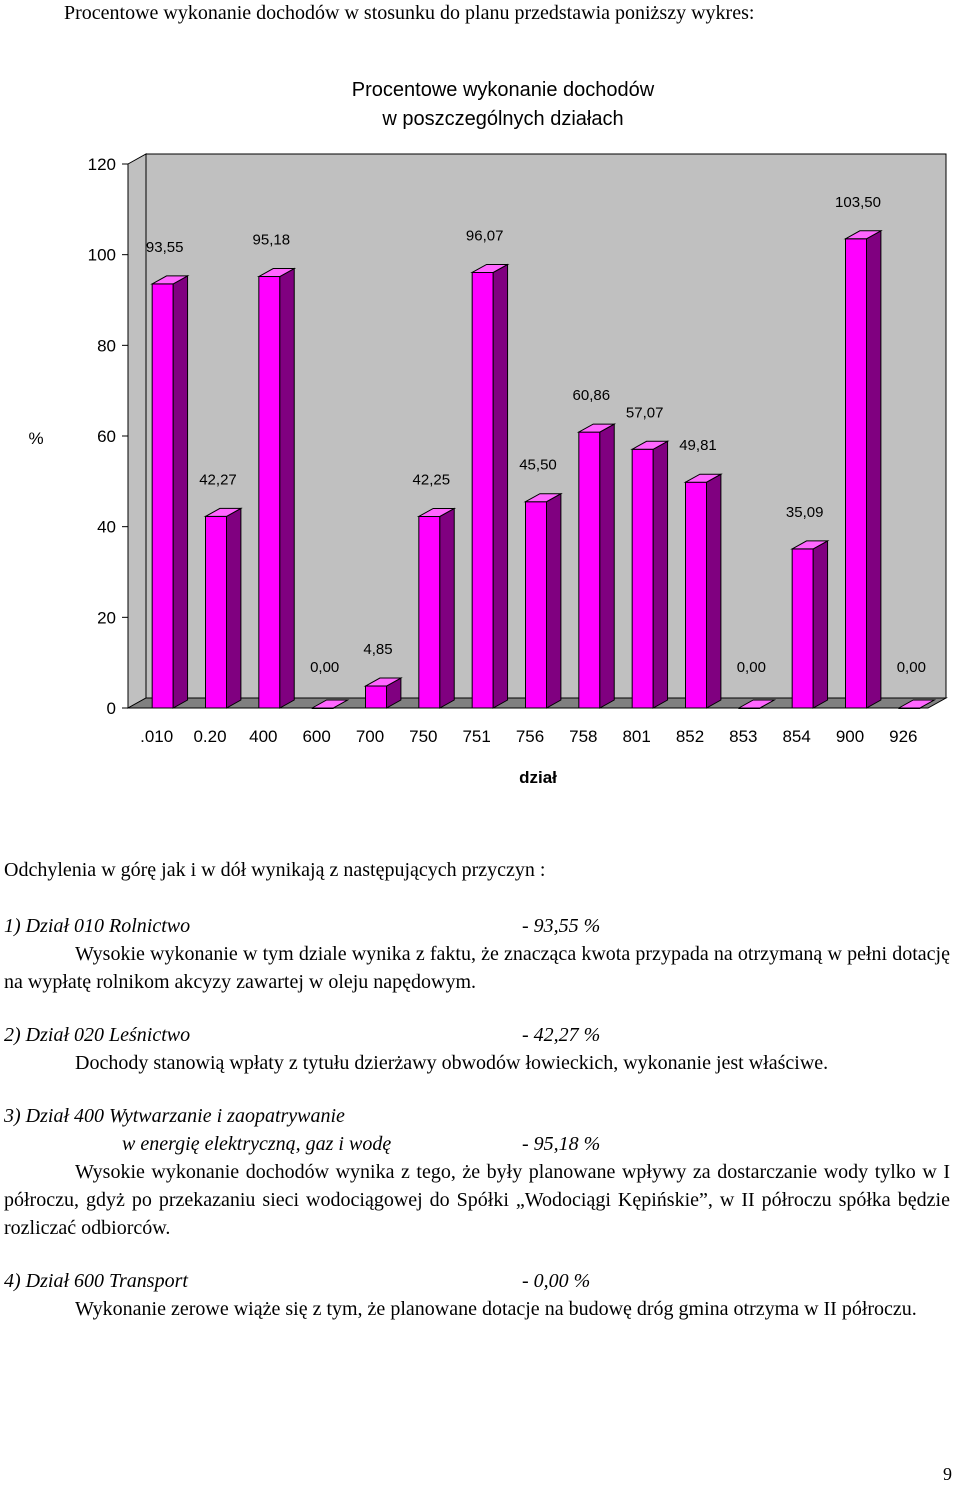 The height and width of the screenshot is (1485, 960). What do you see at coordinates (156, 736) in the screenshot?
I see `x-tick-label: .010` at bounding box center [156, 736].